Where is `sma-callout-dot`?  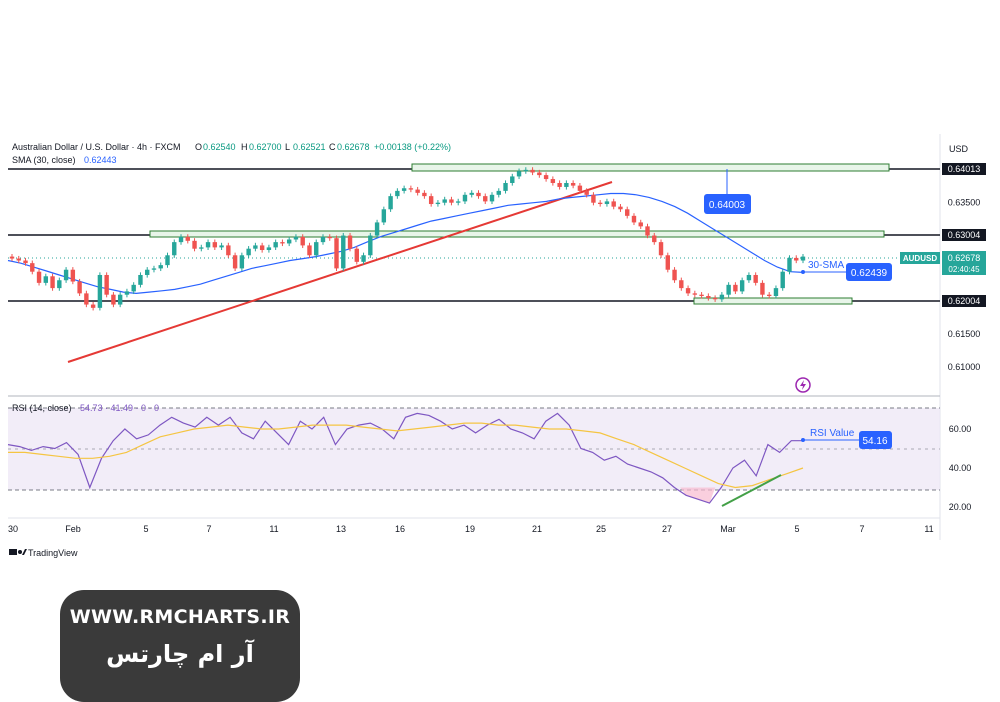
sma-callout-dot is located at coordinates (803, 272).